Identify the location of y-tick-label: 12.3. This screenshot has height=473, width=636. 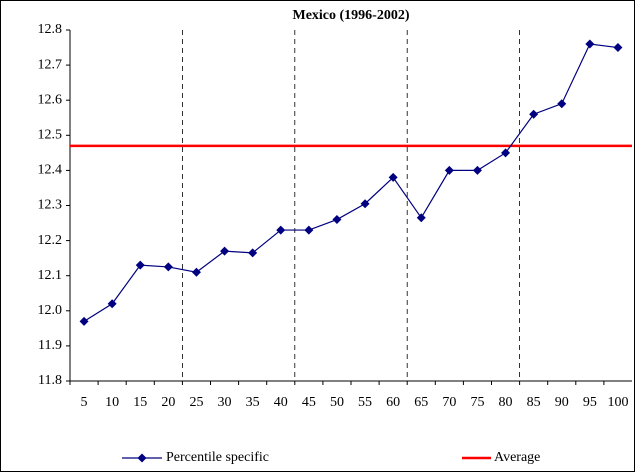
(50, 205).